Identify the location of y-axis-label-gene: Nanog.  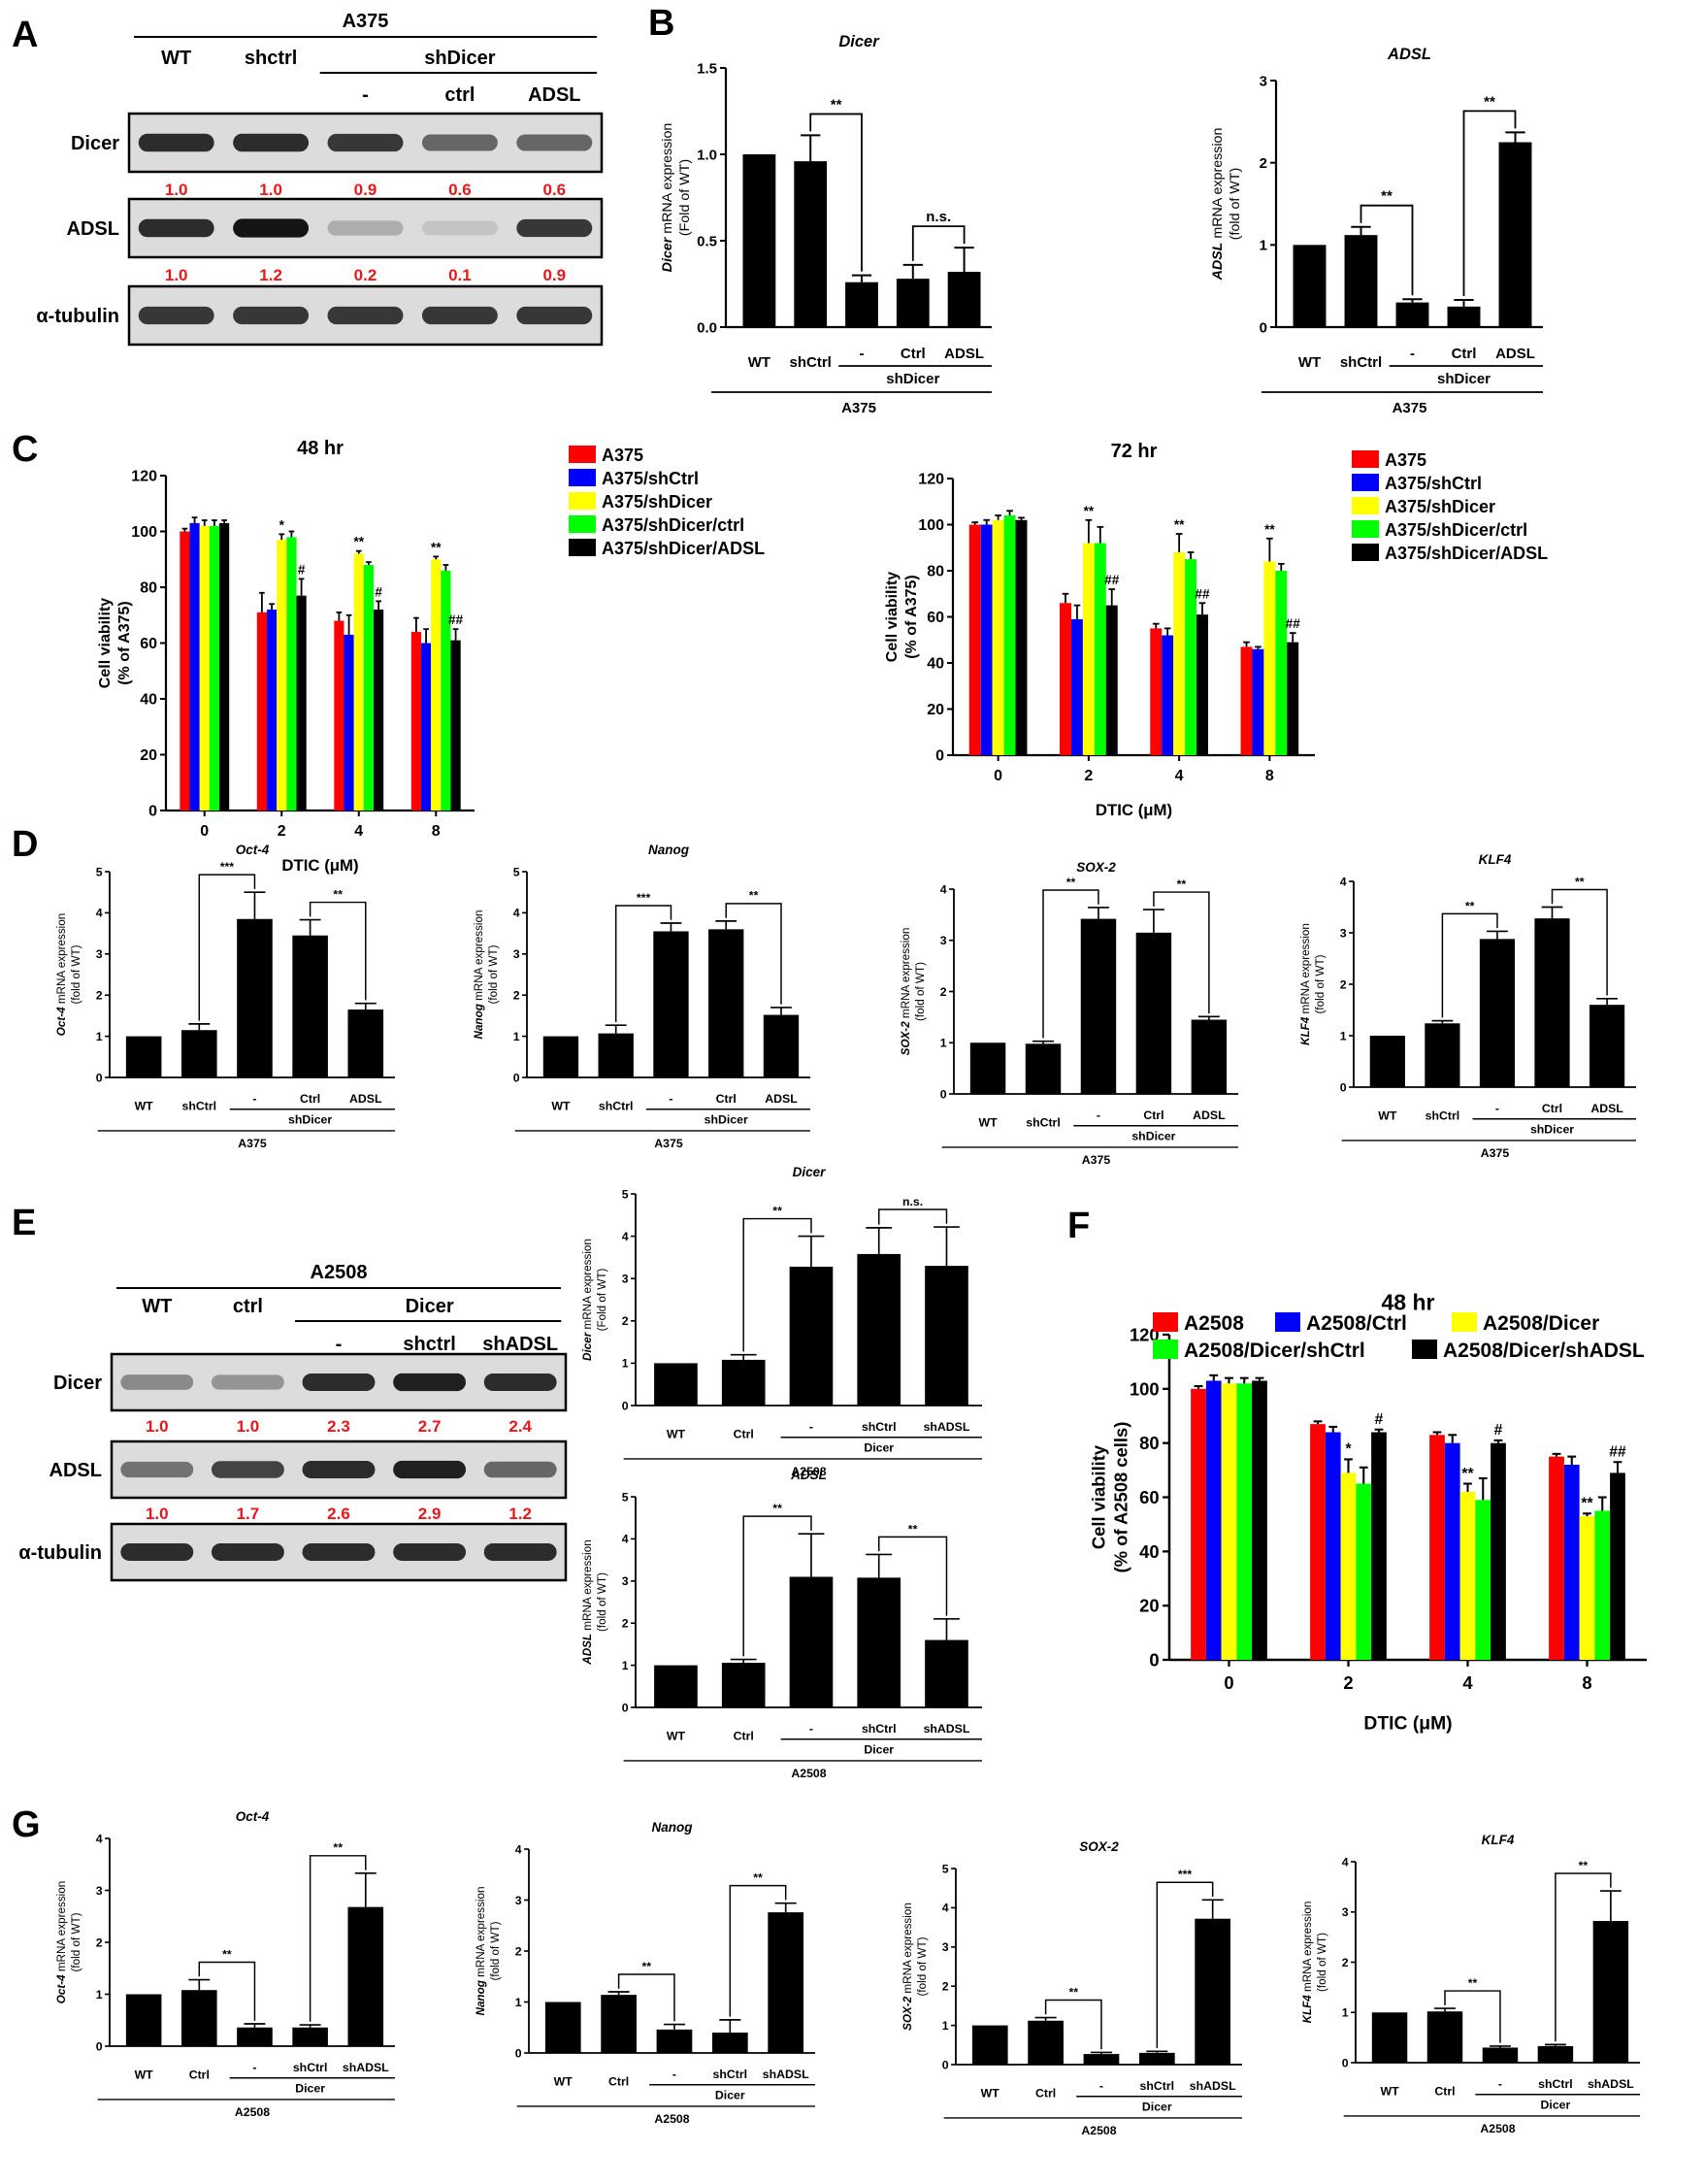
(479, 1021).